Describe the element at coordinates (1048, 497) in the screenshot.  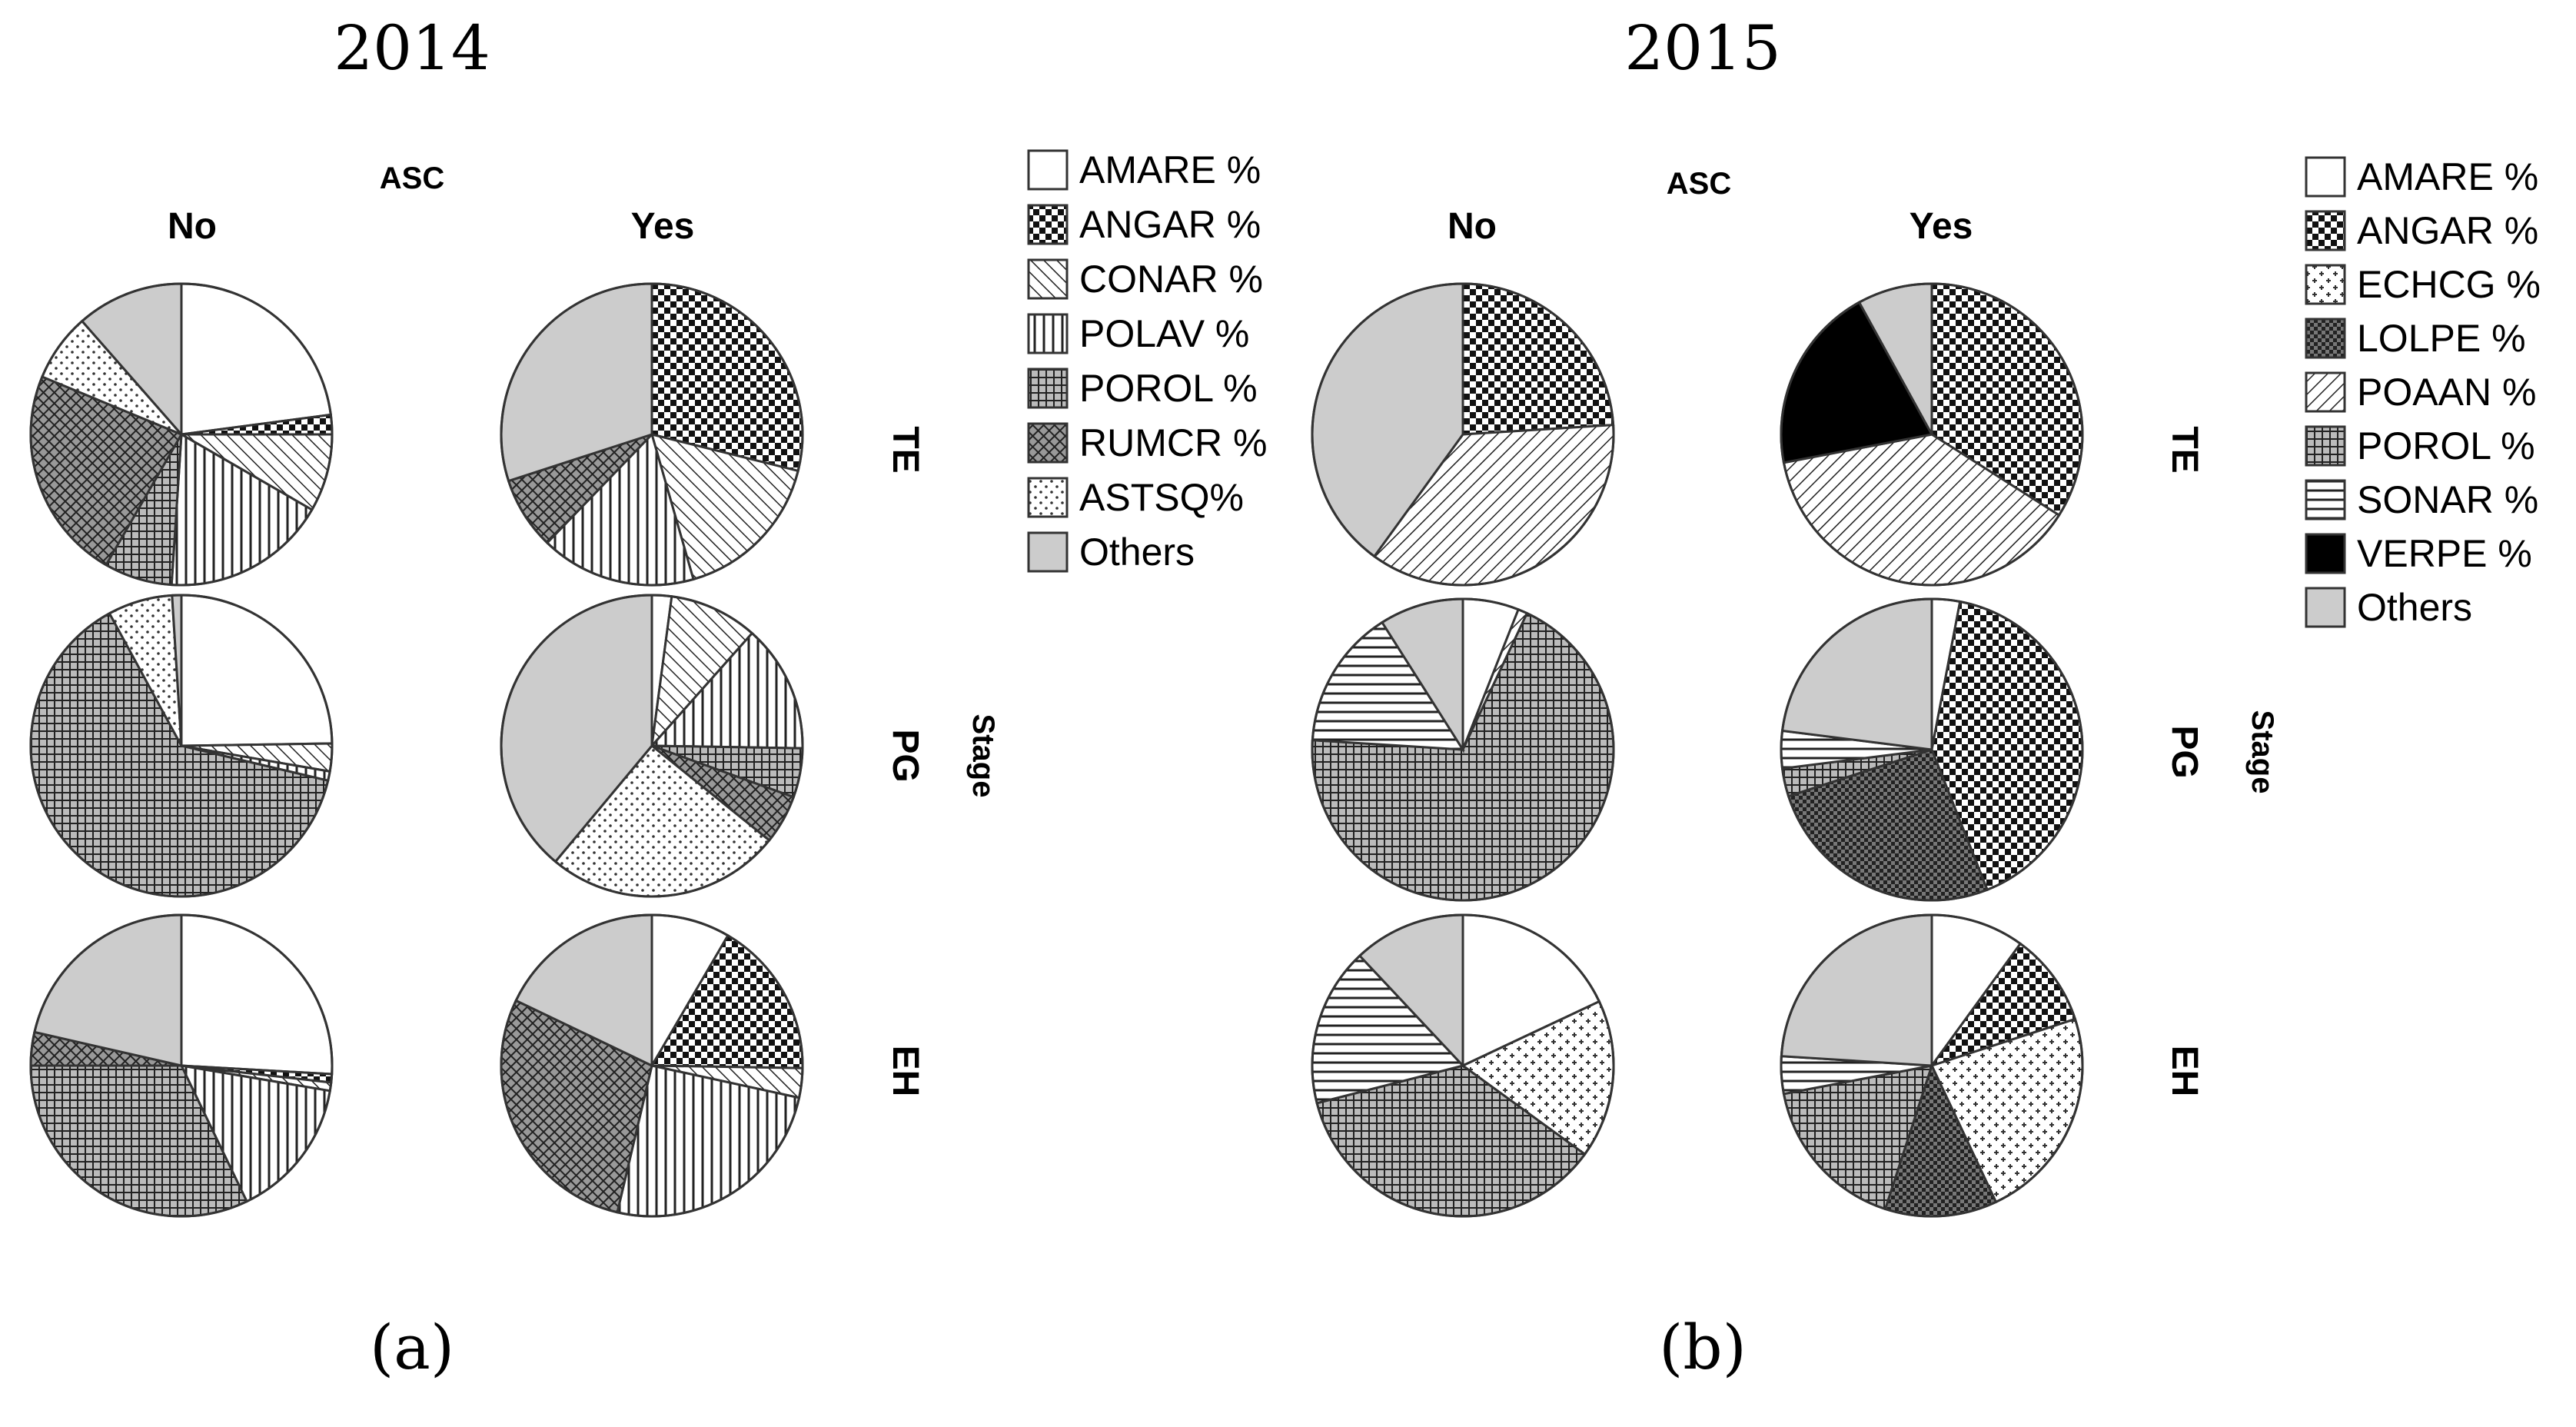
I see `legend-swatch-astsq` at that location.